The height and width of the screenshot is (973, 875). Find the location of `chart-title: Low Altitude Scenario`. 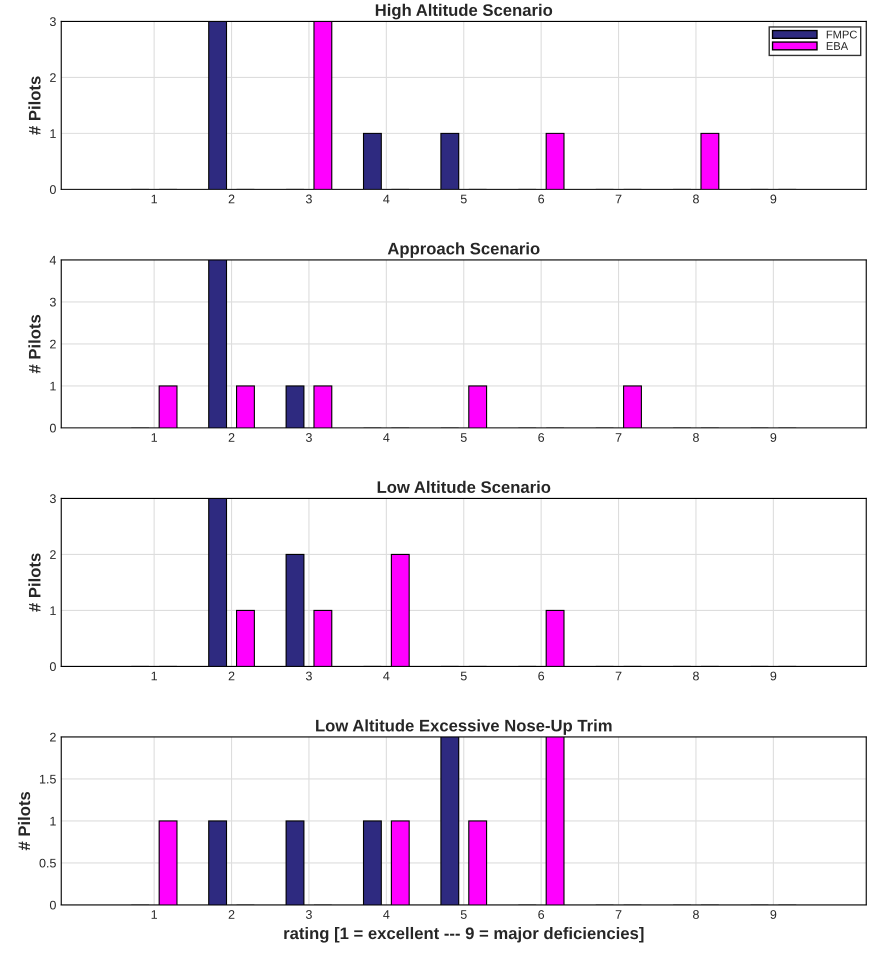

chart-title: Low Altitude Scenario is located at coordinates (464, 487).